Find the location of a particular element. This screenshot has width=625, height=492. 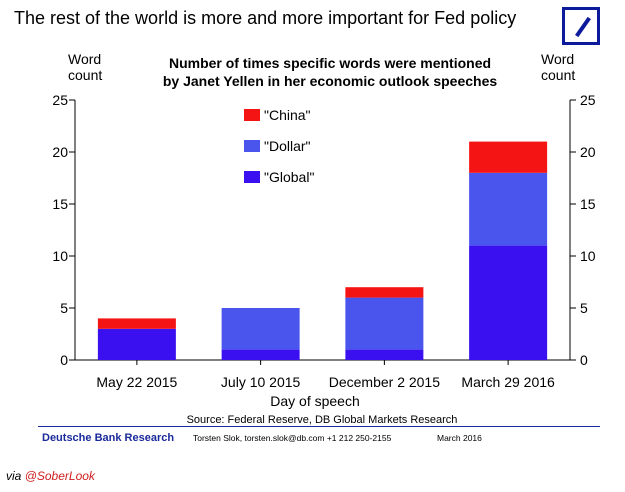

y-tick-label-left: 0 is located at coordinates (64, 360).